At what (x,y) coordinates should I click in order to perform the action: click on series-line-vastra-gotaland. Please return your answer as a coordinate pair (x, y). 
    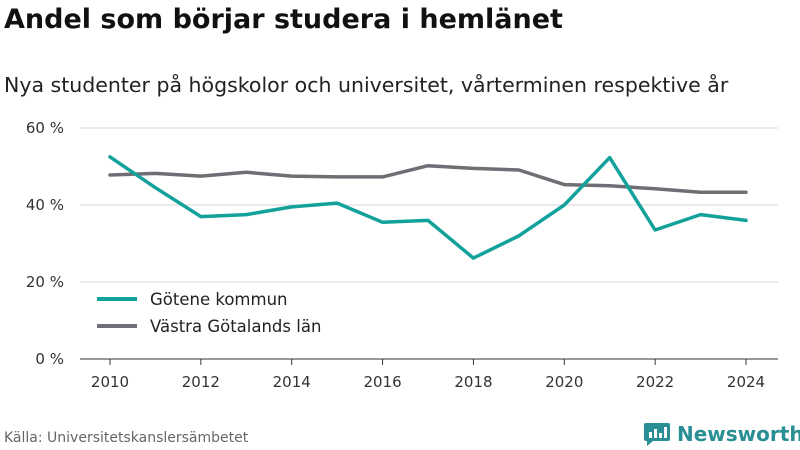
    Looking at the image, I should click on (428, 179).